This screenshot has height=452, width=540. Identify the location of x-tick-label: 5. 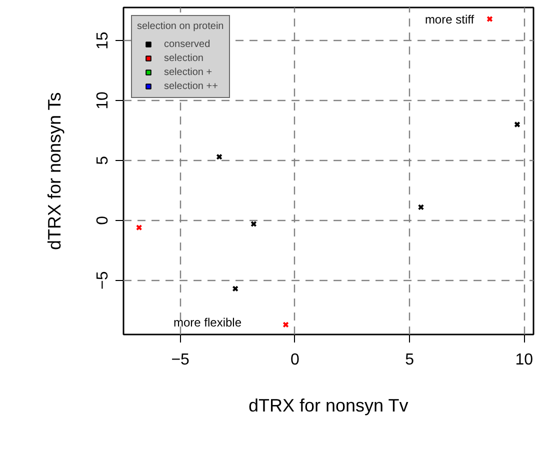
(409, 360).